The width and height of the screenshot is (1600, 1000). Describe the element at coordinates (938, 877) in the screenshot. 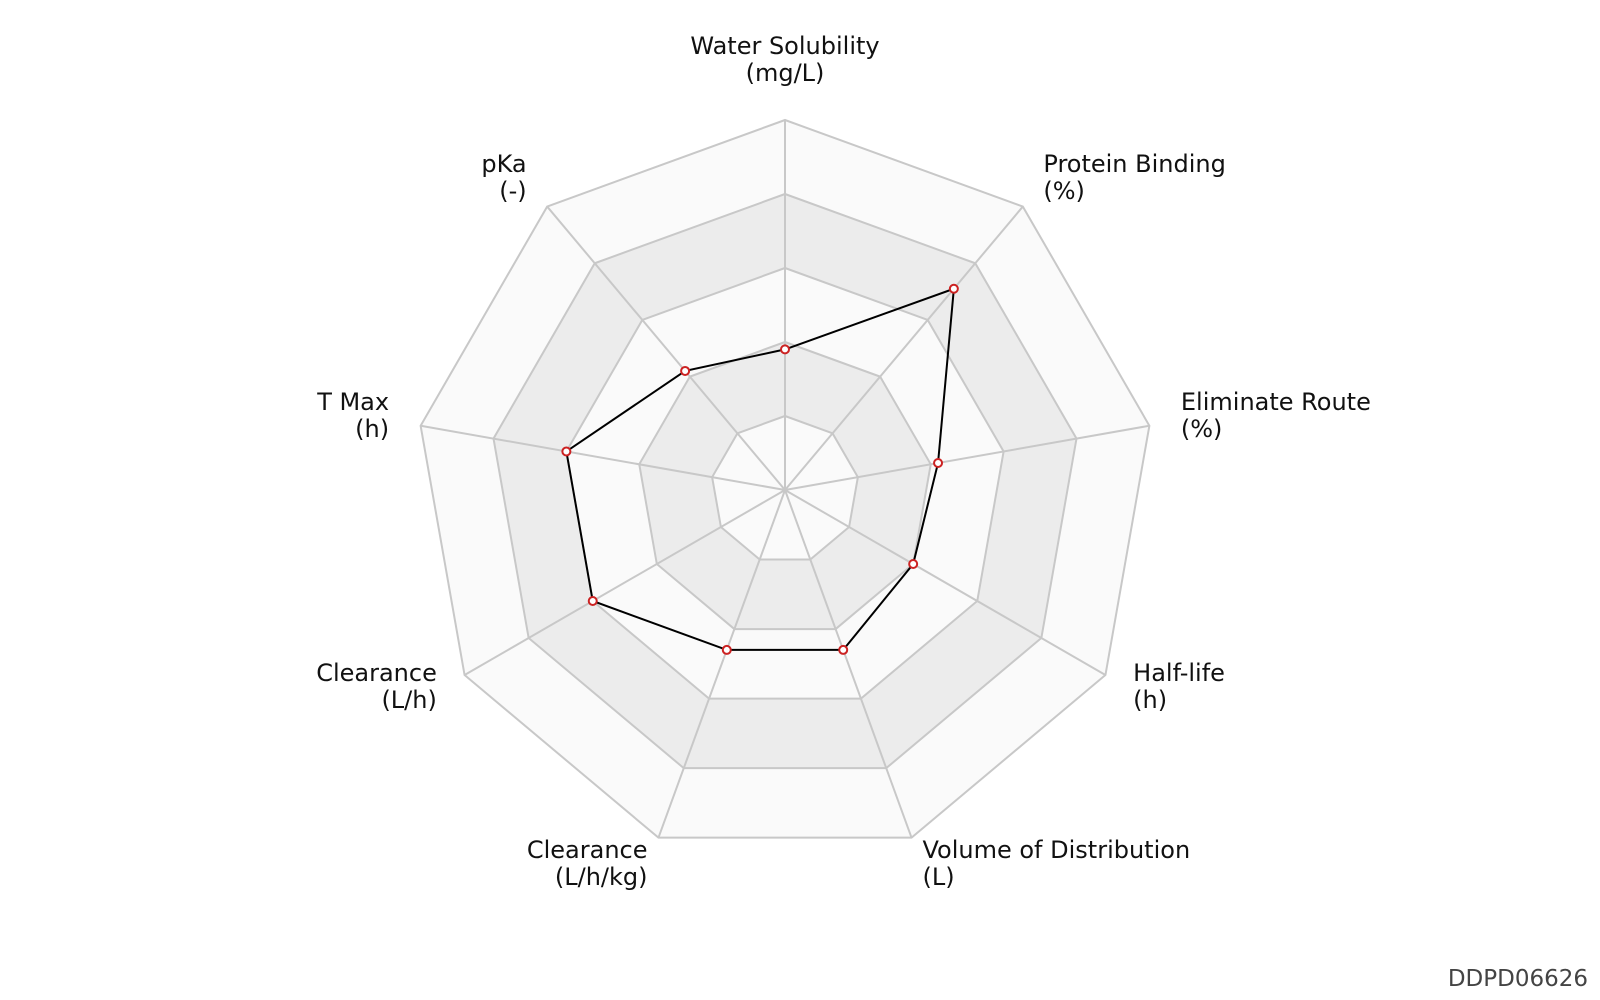

I see `axis-label-unit: (L)` at that location.